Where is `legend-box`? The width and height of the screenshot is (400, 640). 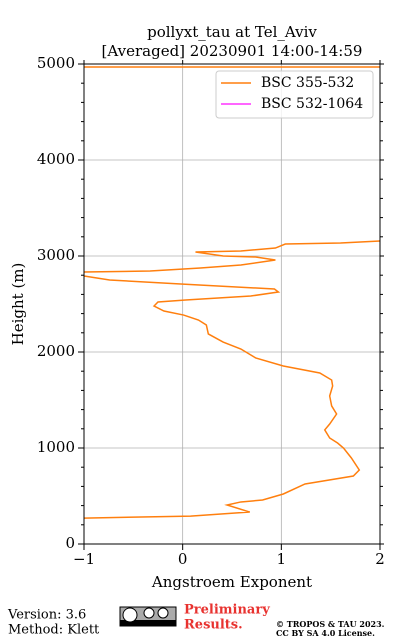
legend-box is located at coordinates (294, 94).